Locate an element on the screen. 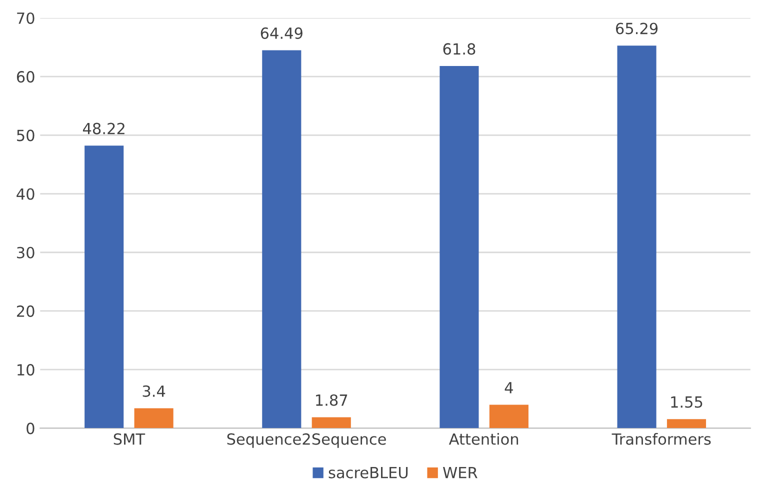 Image resolution: width=758 pixels, height=486 pixels. legend-label: WER is located at coordinates (460, 472).